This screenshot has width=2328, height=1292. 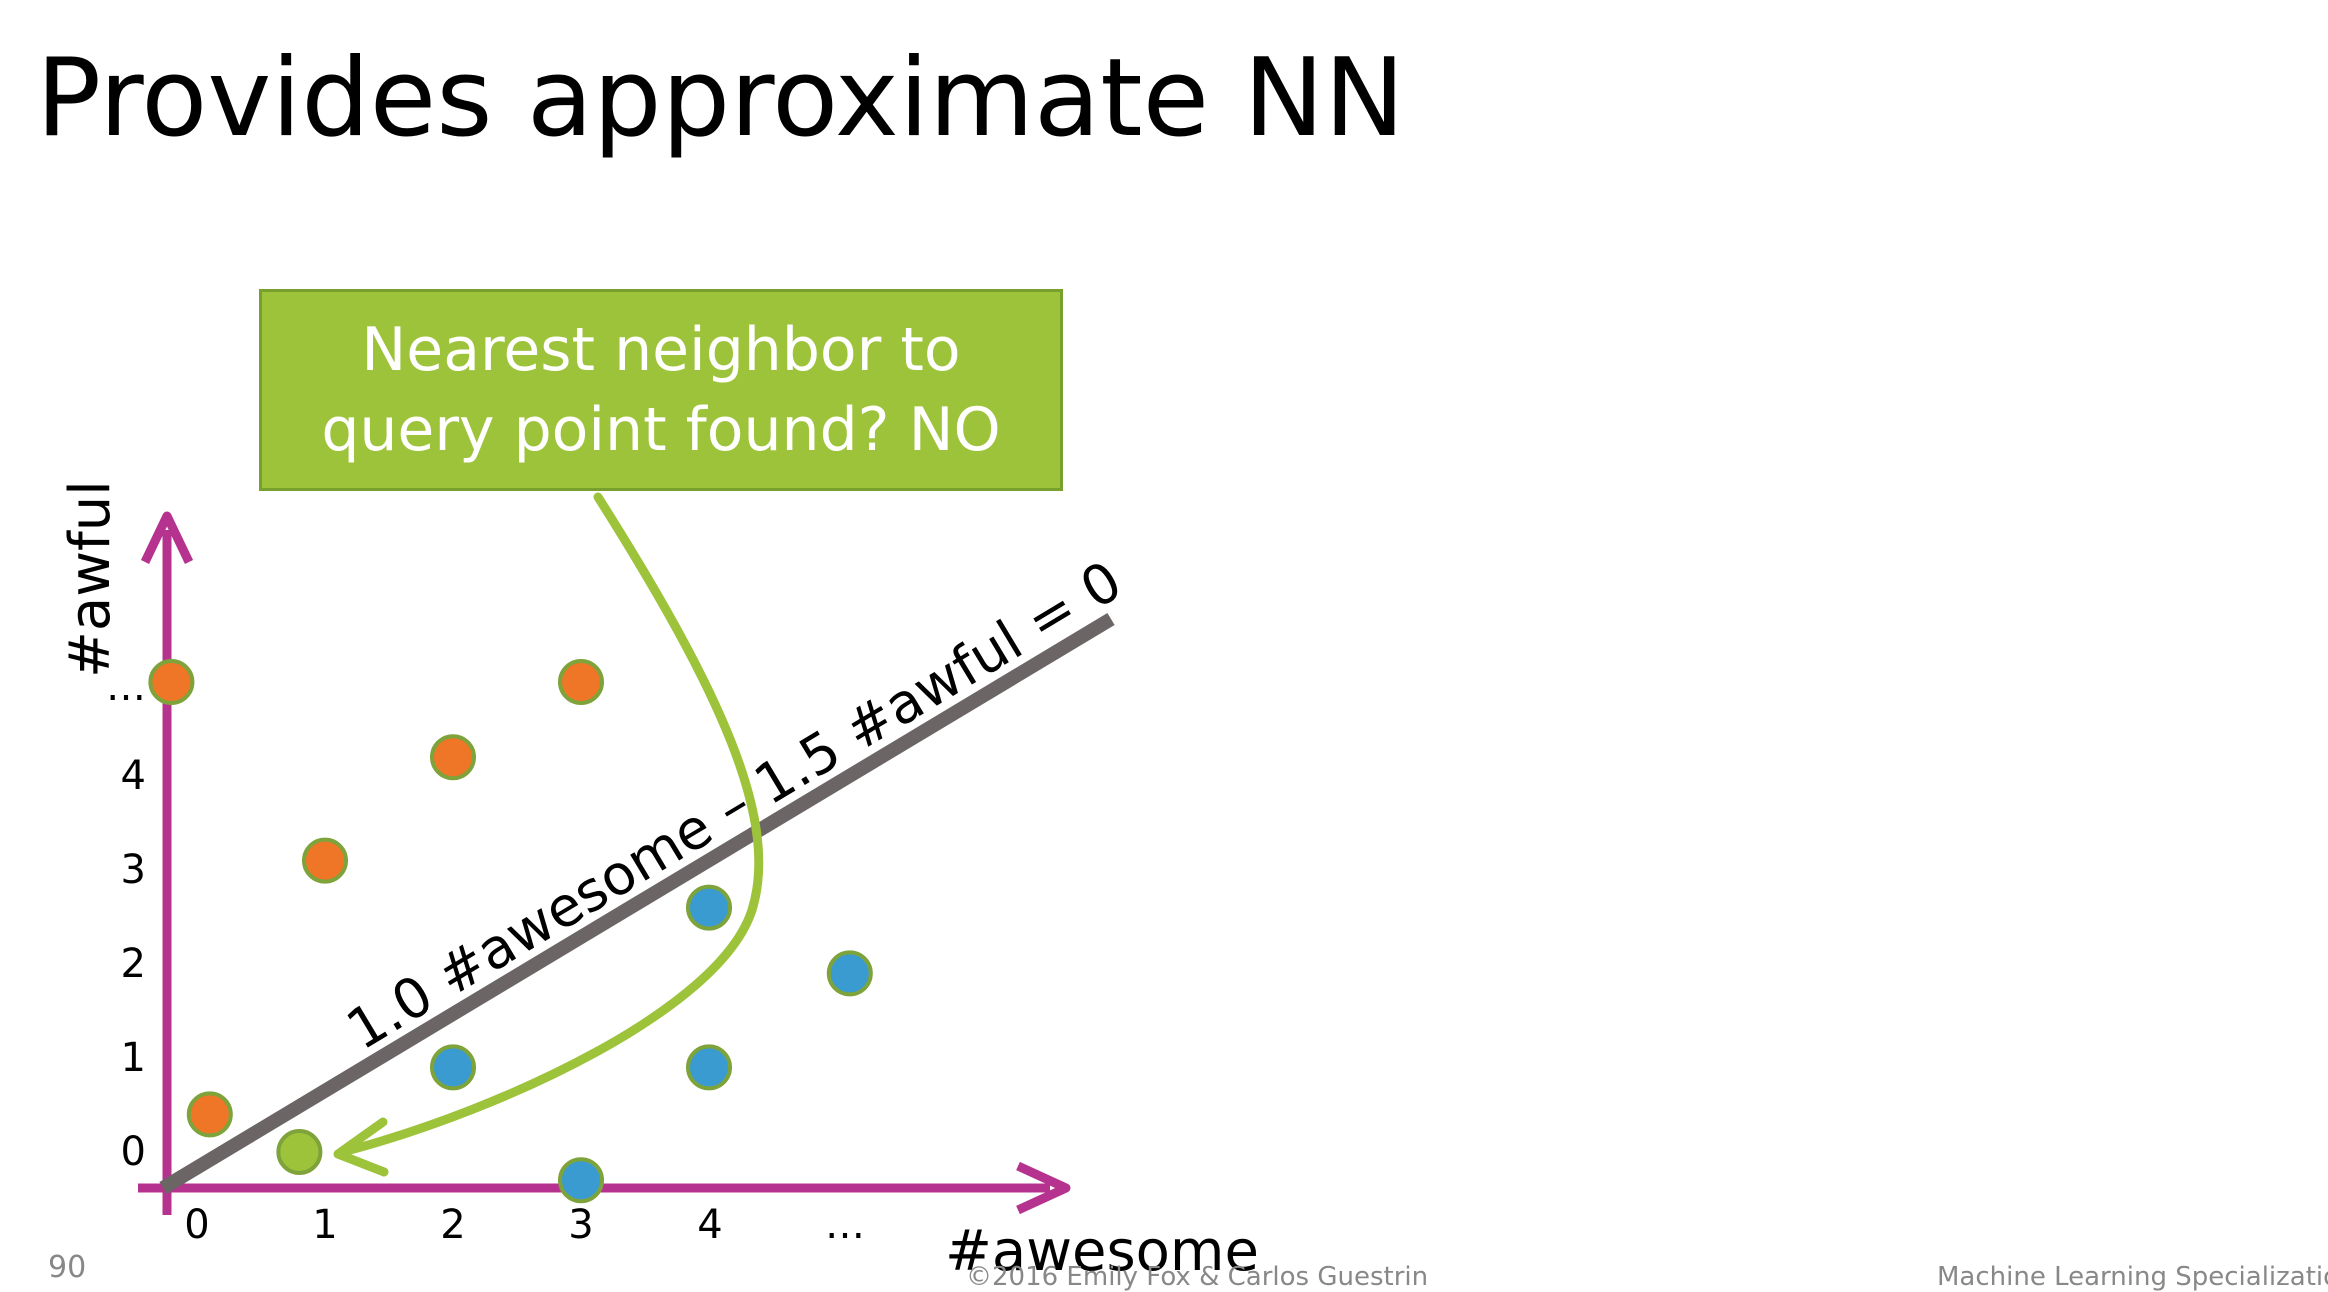 What do you see at coordinates (90, 579) in the screenshot?
I see `y-axis-label: #awful` at bounding box center [90, 579].